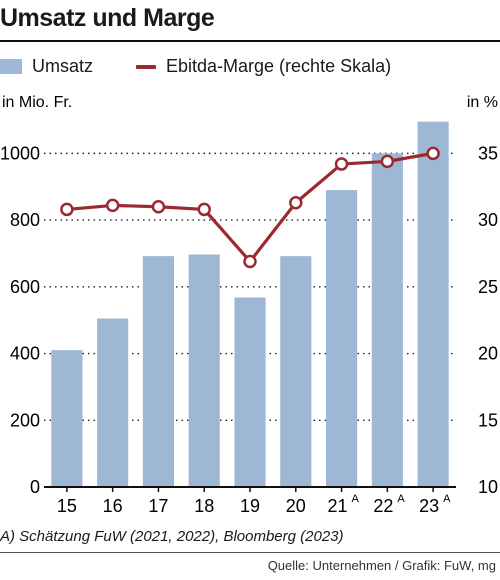 This screenshot has width=500, height=580. Describe the element at coordinates (488, 354) in the screenshot. I see `right-tick-label: 20` at that location.